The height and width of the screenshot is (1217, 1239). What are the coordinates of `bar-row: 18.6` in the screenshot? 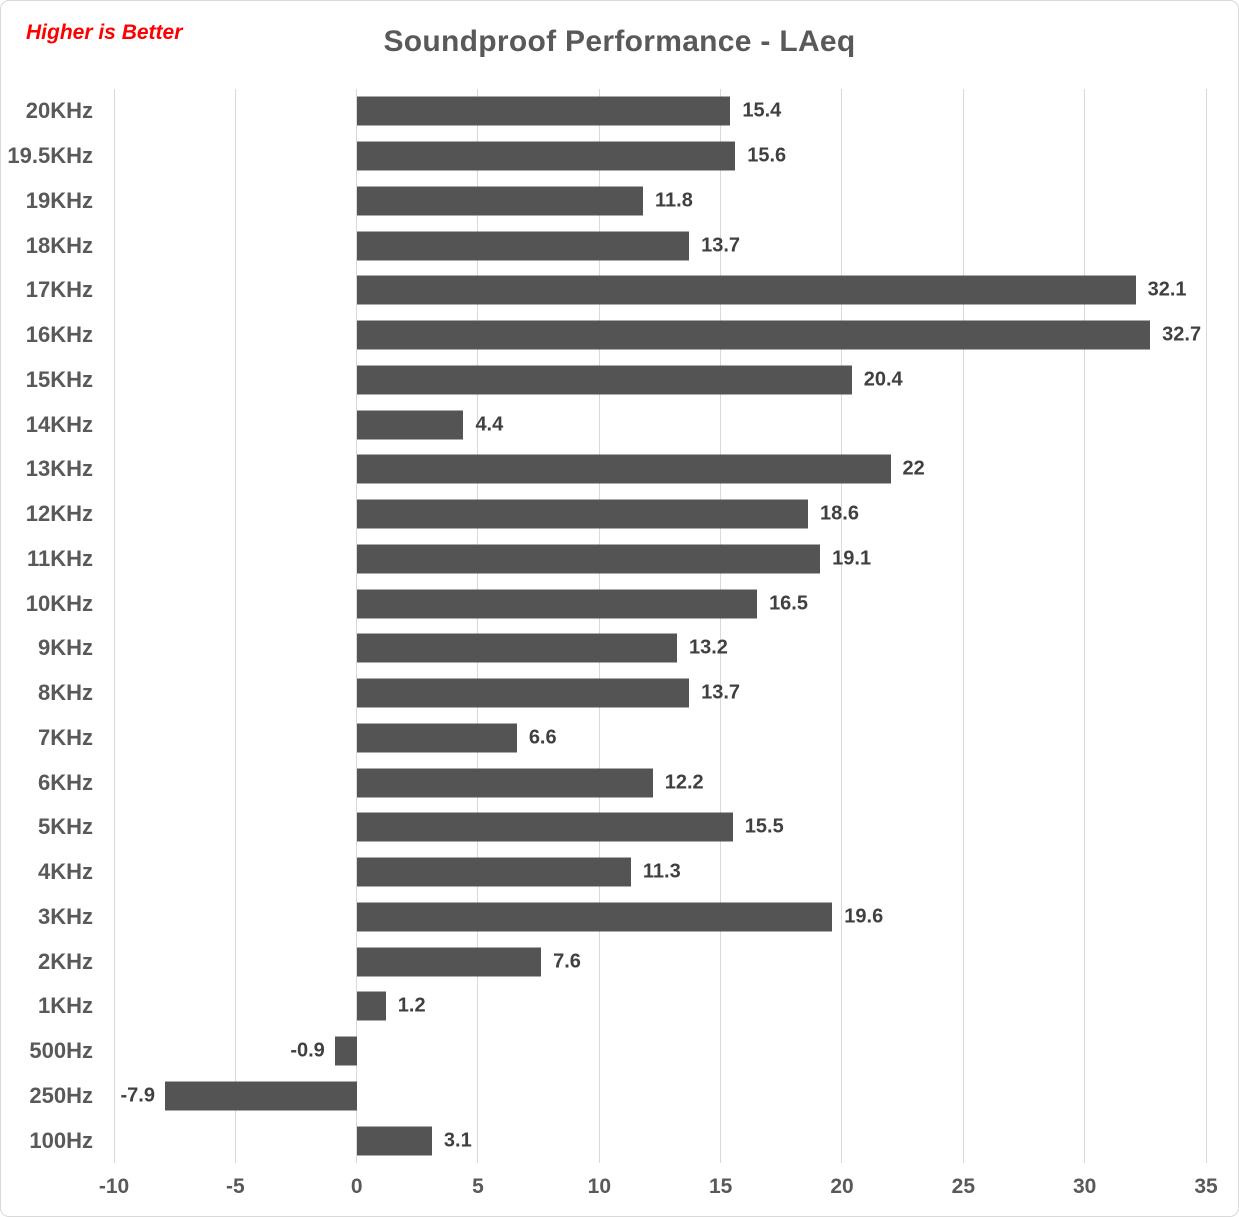 It's located at (660, 514).